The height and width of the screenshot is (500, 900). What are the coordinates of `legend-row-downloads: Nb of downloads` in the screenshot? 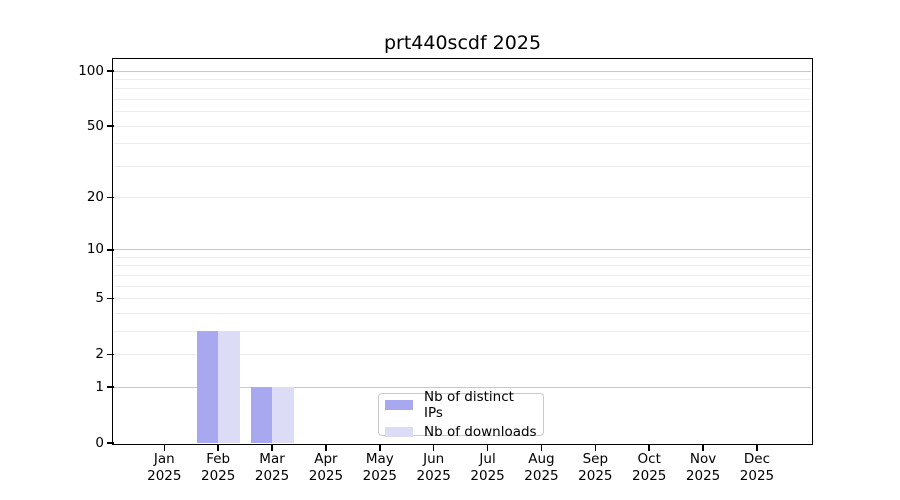 It's located at (461, 432).